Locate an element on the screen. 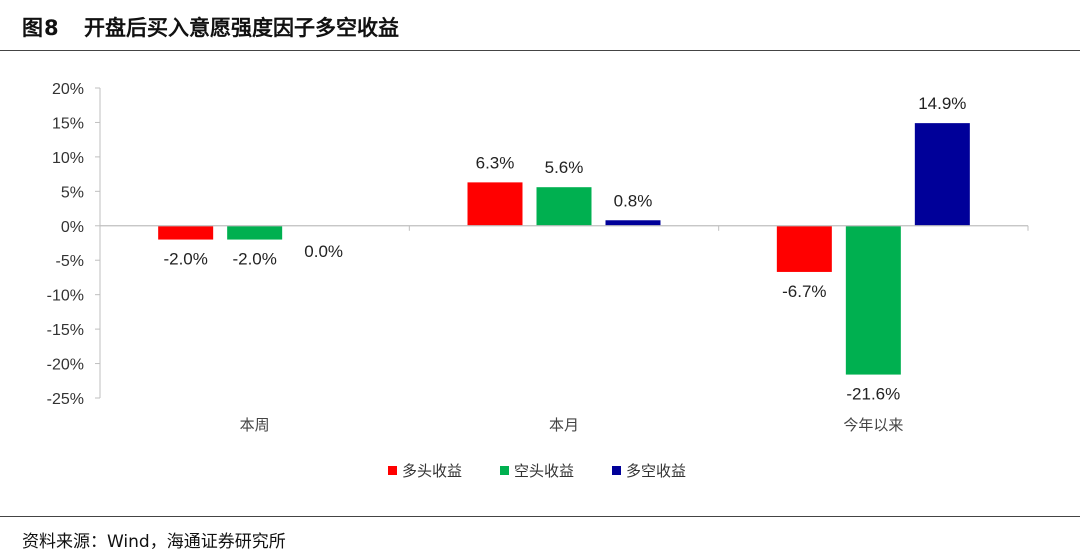 This screenshot has height=558, width=1080. y-tick-label: 10% is located at coordinates (68, 158).